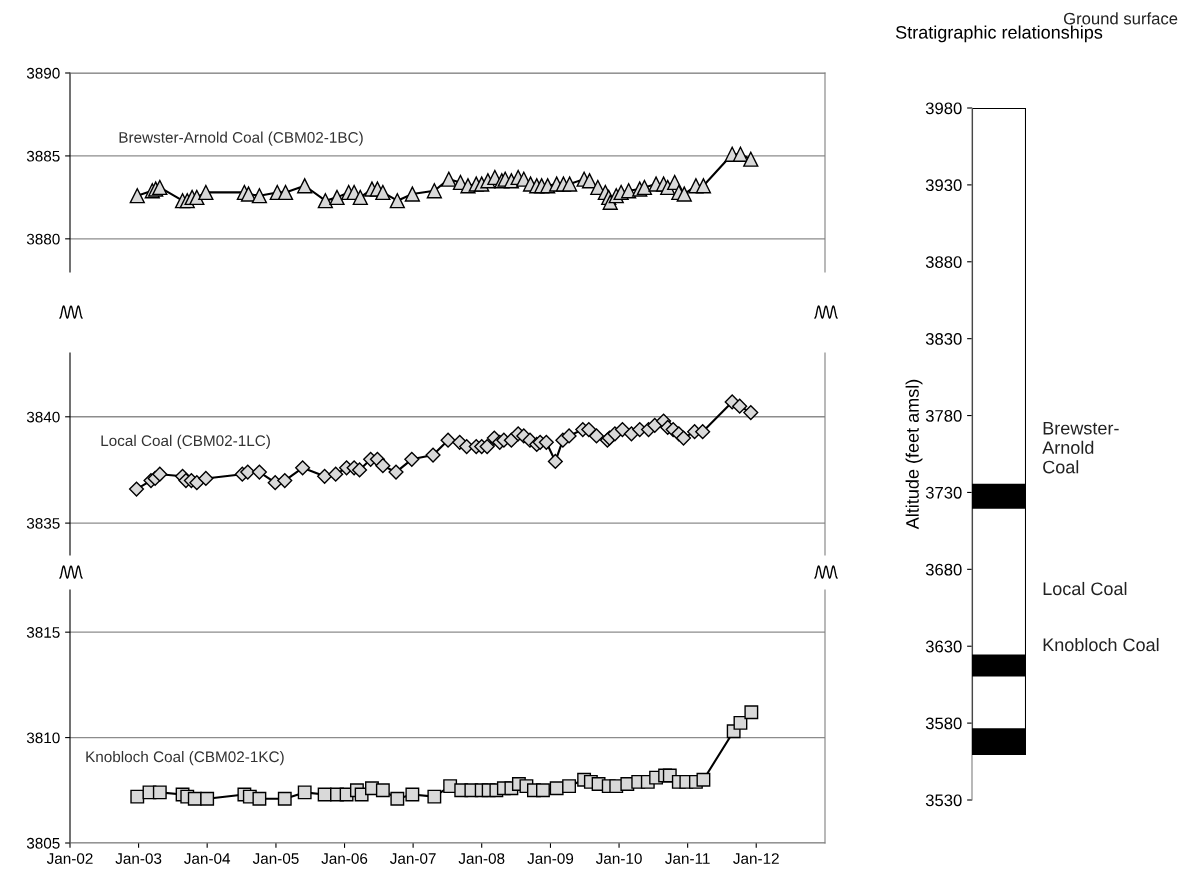 This screenshot has width=1180, height=873. I want to click on annotation: Brewster- Arnold Coal, so click(1080, 447).